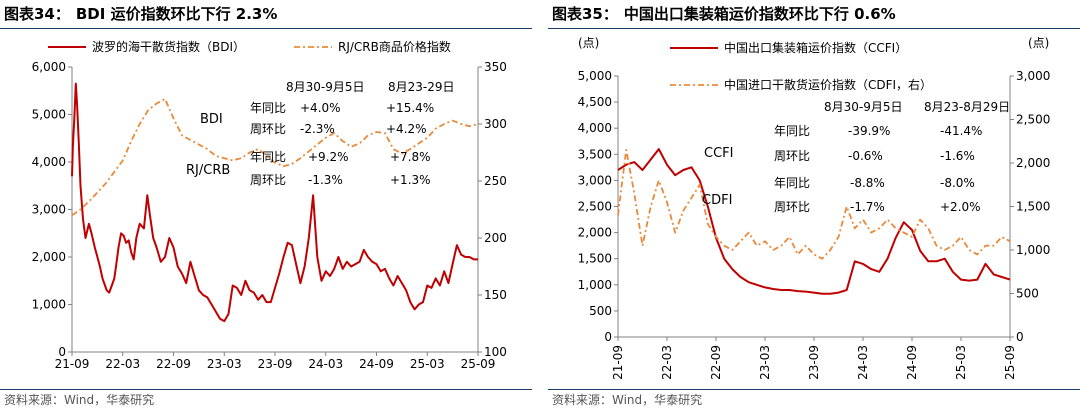 This screenshot has width=1080, height=411. I want to click on right-x-tick-label: 25-03, so click(961, 362).